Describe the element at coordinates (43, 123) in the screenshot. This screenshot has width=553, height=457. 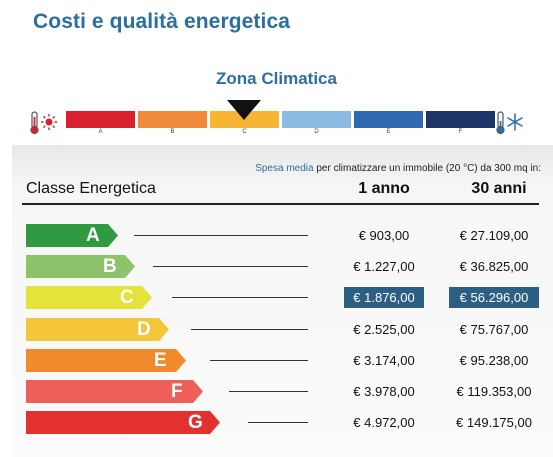
I see `thermometer-sun-icon` at that location.